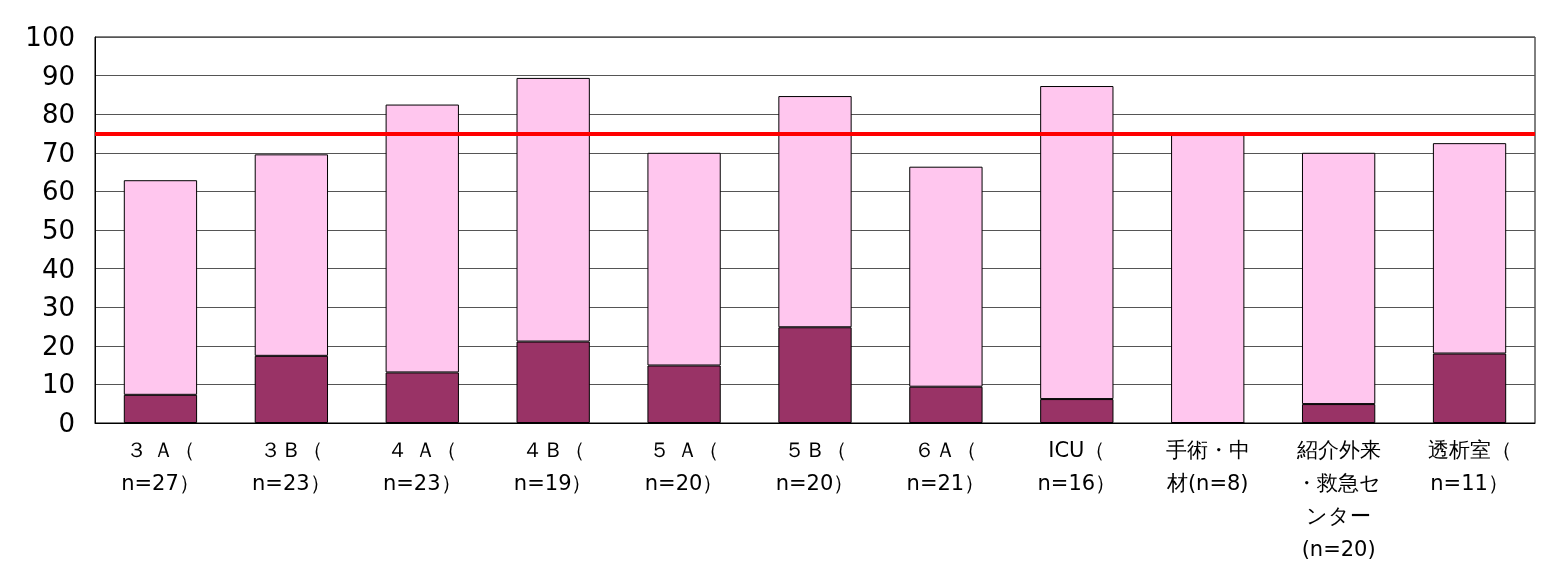 The image size is (1549, 565). I want to click on x-tick-label: ICU（n=16）, so click(1077, 466).